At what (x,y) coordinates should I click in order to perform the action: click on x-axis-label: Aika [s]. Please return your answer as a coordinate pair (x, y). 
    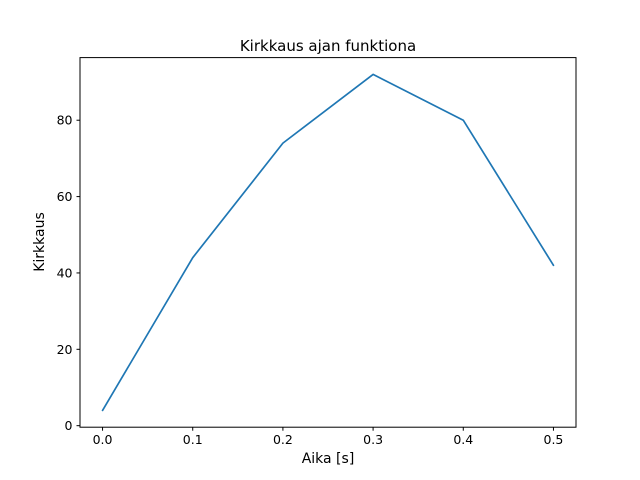
    Looking at the image, I should click on (328, 459).